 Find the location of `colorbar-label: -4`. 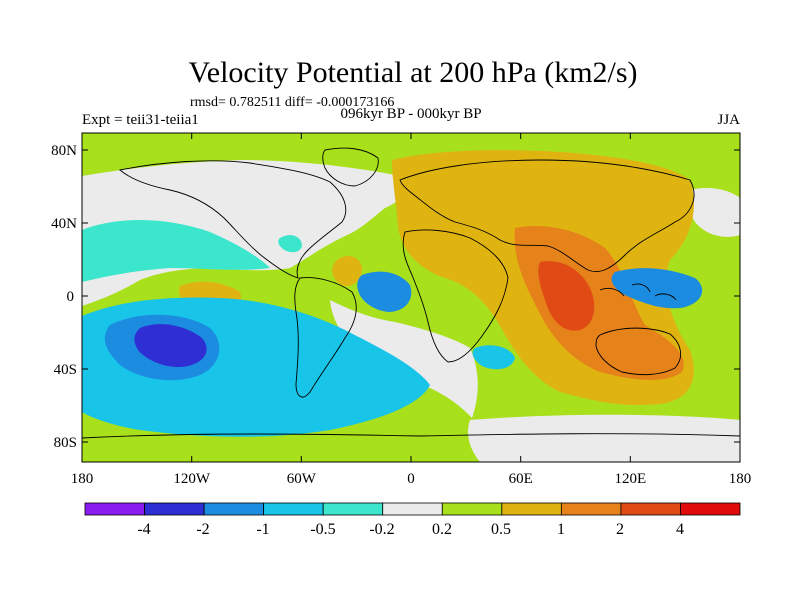

colorbar-label: -4 is located at coordinates (143, 529).